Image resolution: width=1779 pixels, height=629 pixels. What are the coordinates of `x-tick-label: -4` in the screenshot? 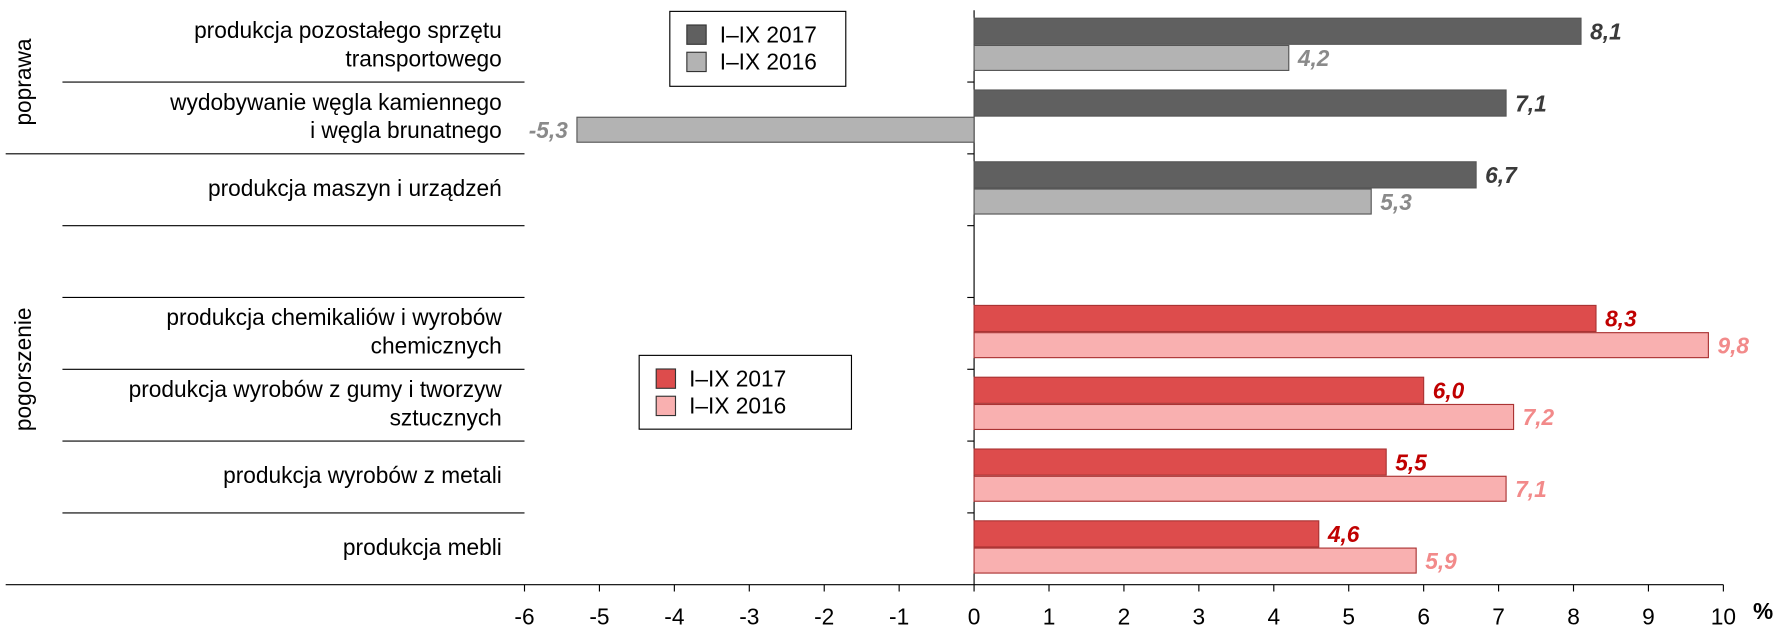 It's located at (674, 616).